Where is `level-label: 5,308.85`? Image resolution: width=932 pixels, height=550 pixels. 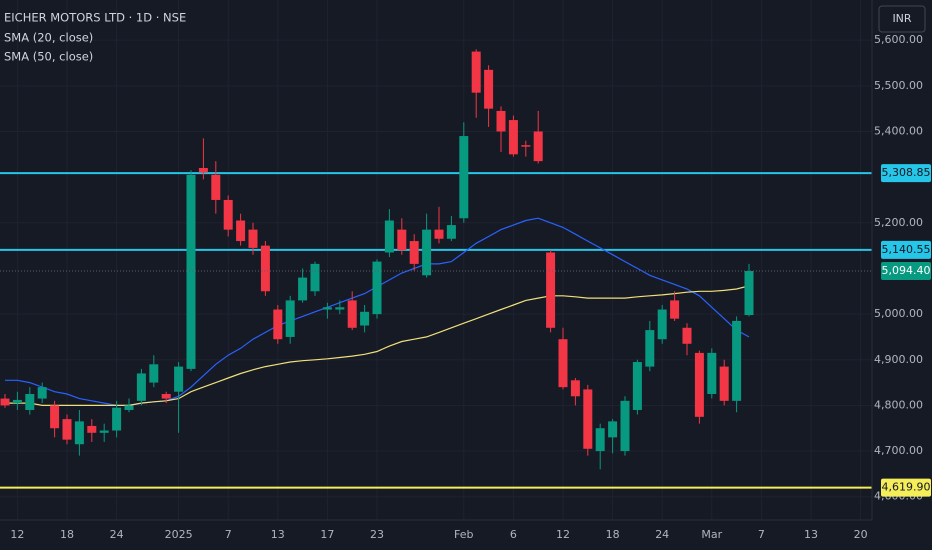 level-label: 5,308.85 is located at coordinates (906, 172).